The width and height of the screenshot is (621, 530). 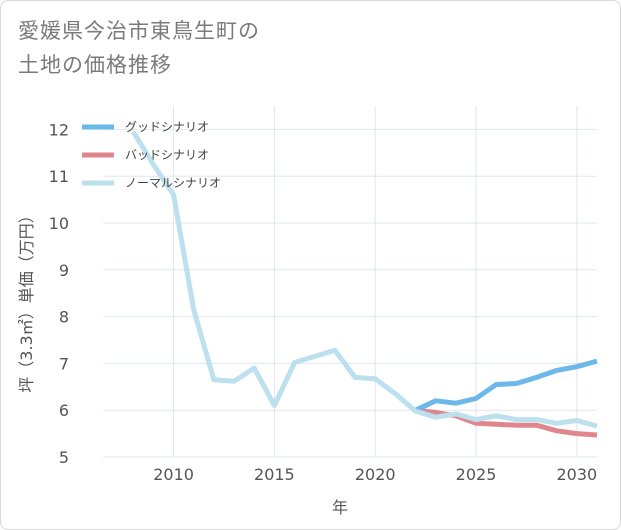 I want to click on chart-title-line1: 愛媛県今治市東鳥生町の, so click(x=139, y=31).